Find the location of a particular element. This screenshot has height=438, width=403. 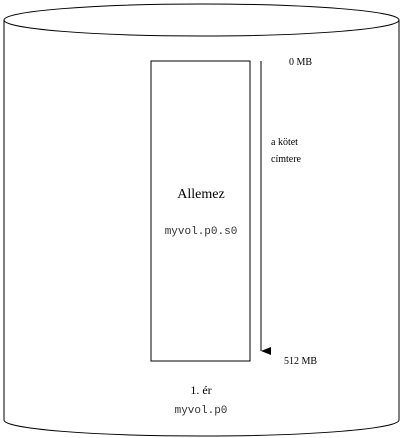

scale-bottom-label: 512 MB is located at coordinates (300, 361).